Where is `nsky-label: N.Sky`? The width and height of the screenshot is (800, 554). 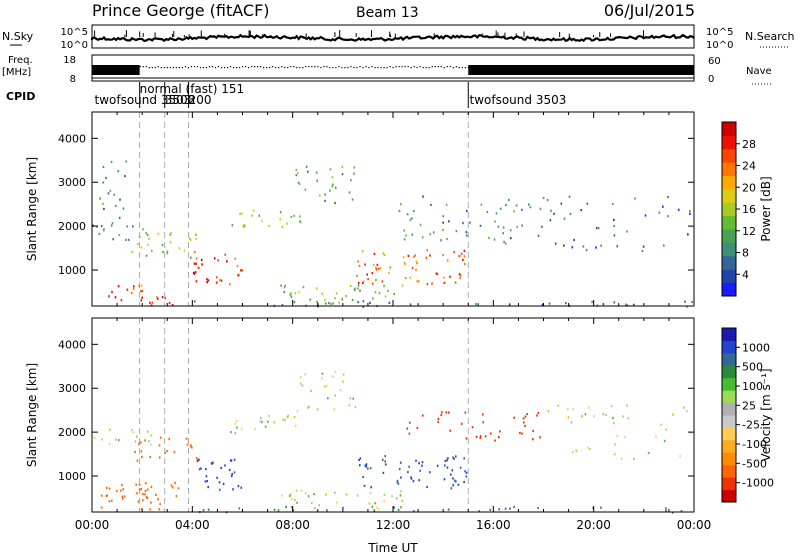 nsky-label: N.Sky is located at coordinates (18, 36).